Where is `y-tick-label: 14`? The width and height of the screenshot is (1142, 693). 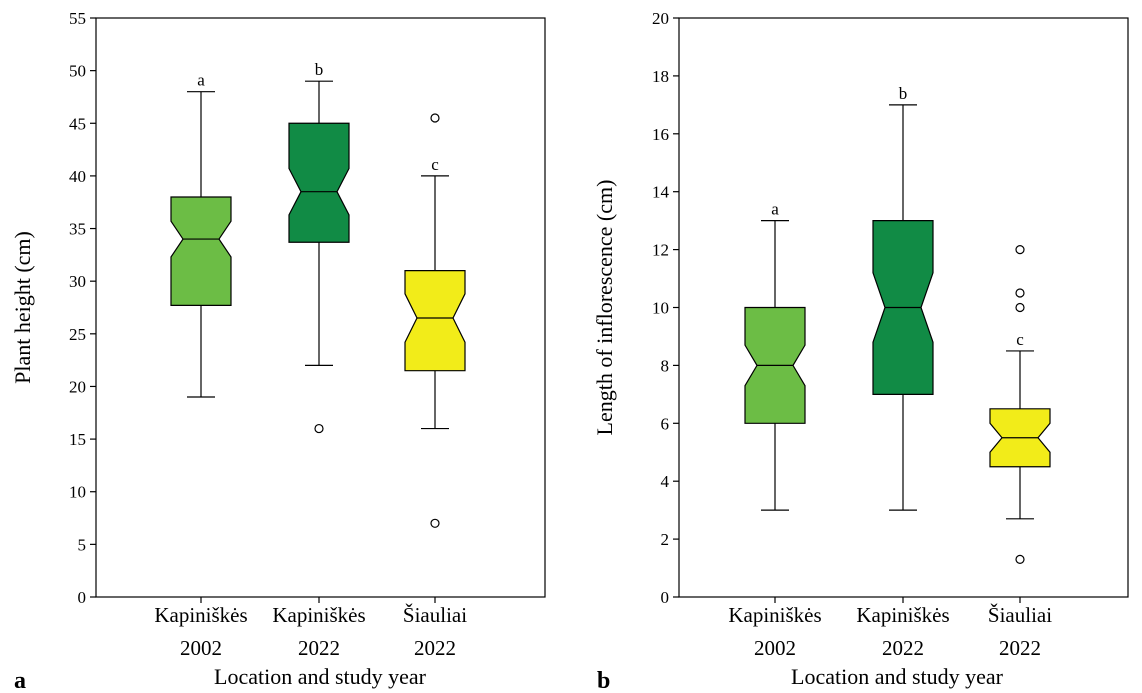 y-tick-label: 14 is located at coordinates (661, 192).